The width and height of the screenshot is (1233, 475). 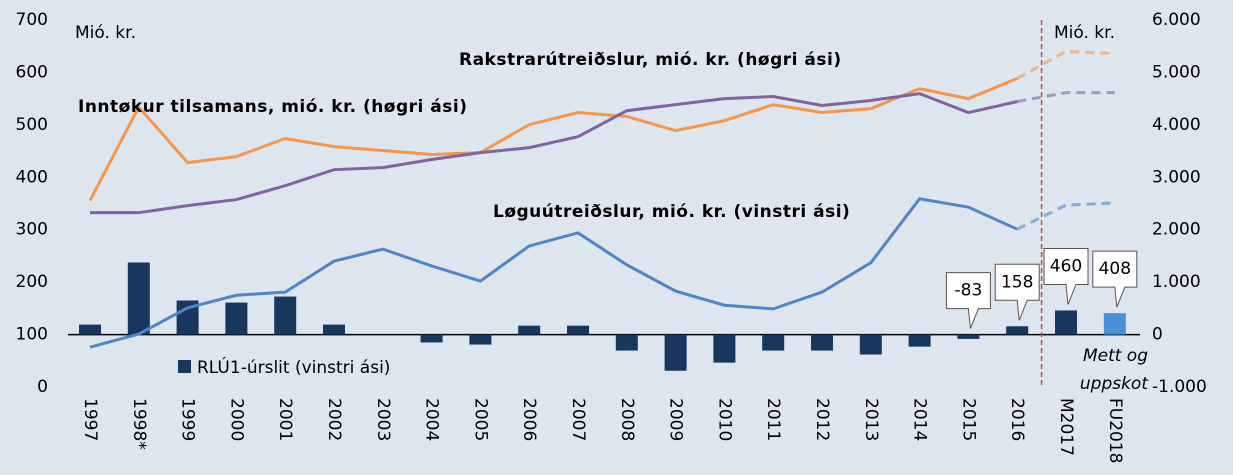 What do you see at coordinates (1115, 356) in the screenshot?
I see `annotation: Mett og` at bounding box center [1115, 356].